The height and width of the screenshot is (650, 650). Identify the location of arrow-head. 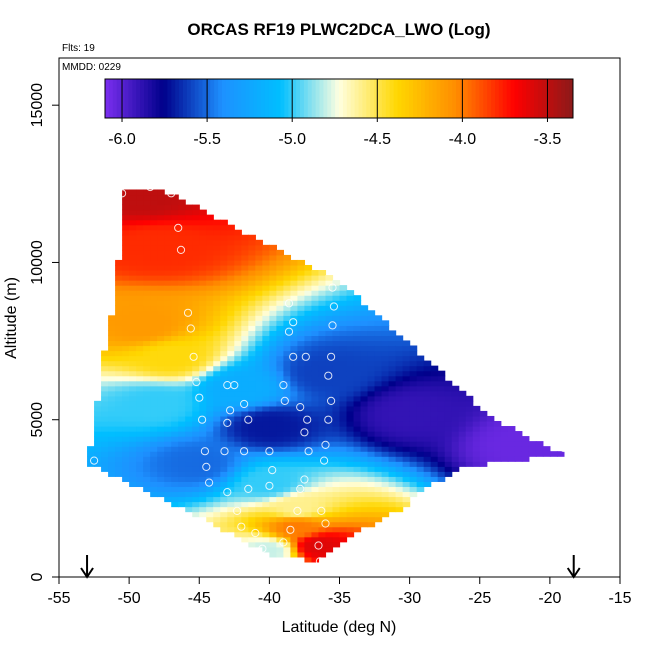
(87, 573).